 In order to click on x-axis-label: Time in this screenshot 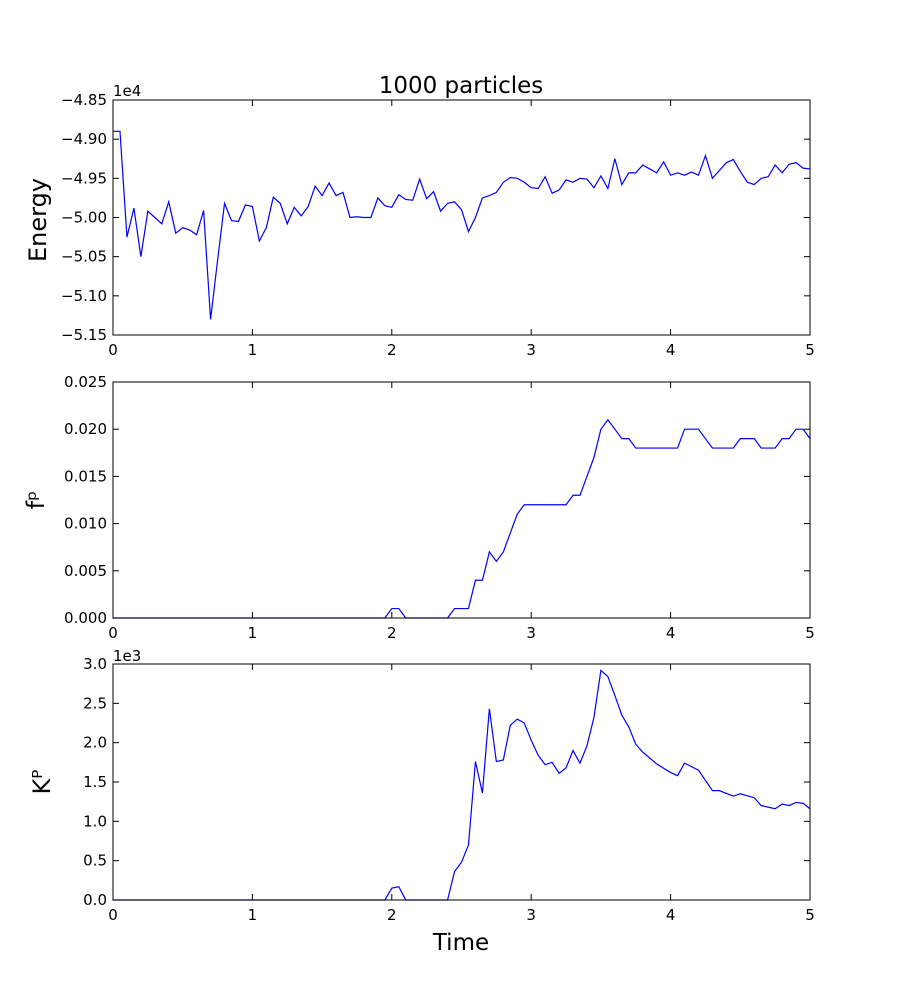, I will do `click(460, 943)`.